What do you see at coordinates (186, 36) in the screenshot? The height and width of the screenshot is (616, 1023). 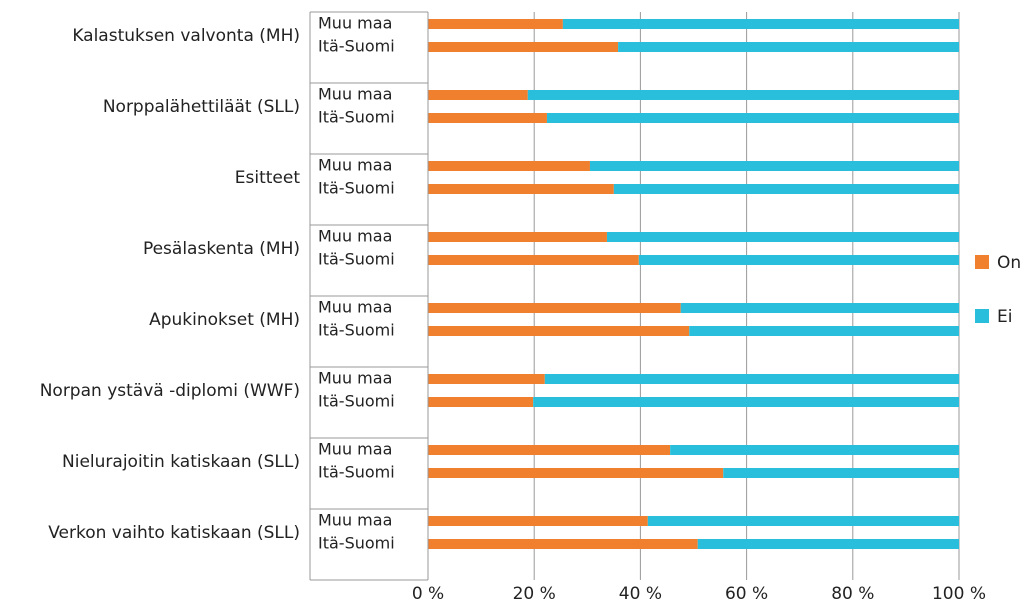 I see `group-label: Kalastuksen valvonta (MH)` at bounding box center [186, 36].